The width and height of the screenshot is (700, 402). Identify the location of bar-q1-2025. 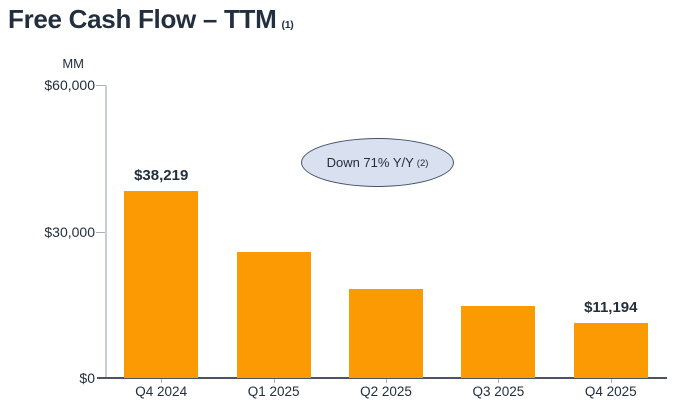
(273, 314).